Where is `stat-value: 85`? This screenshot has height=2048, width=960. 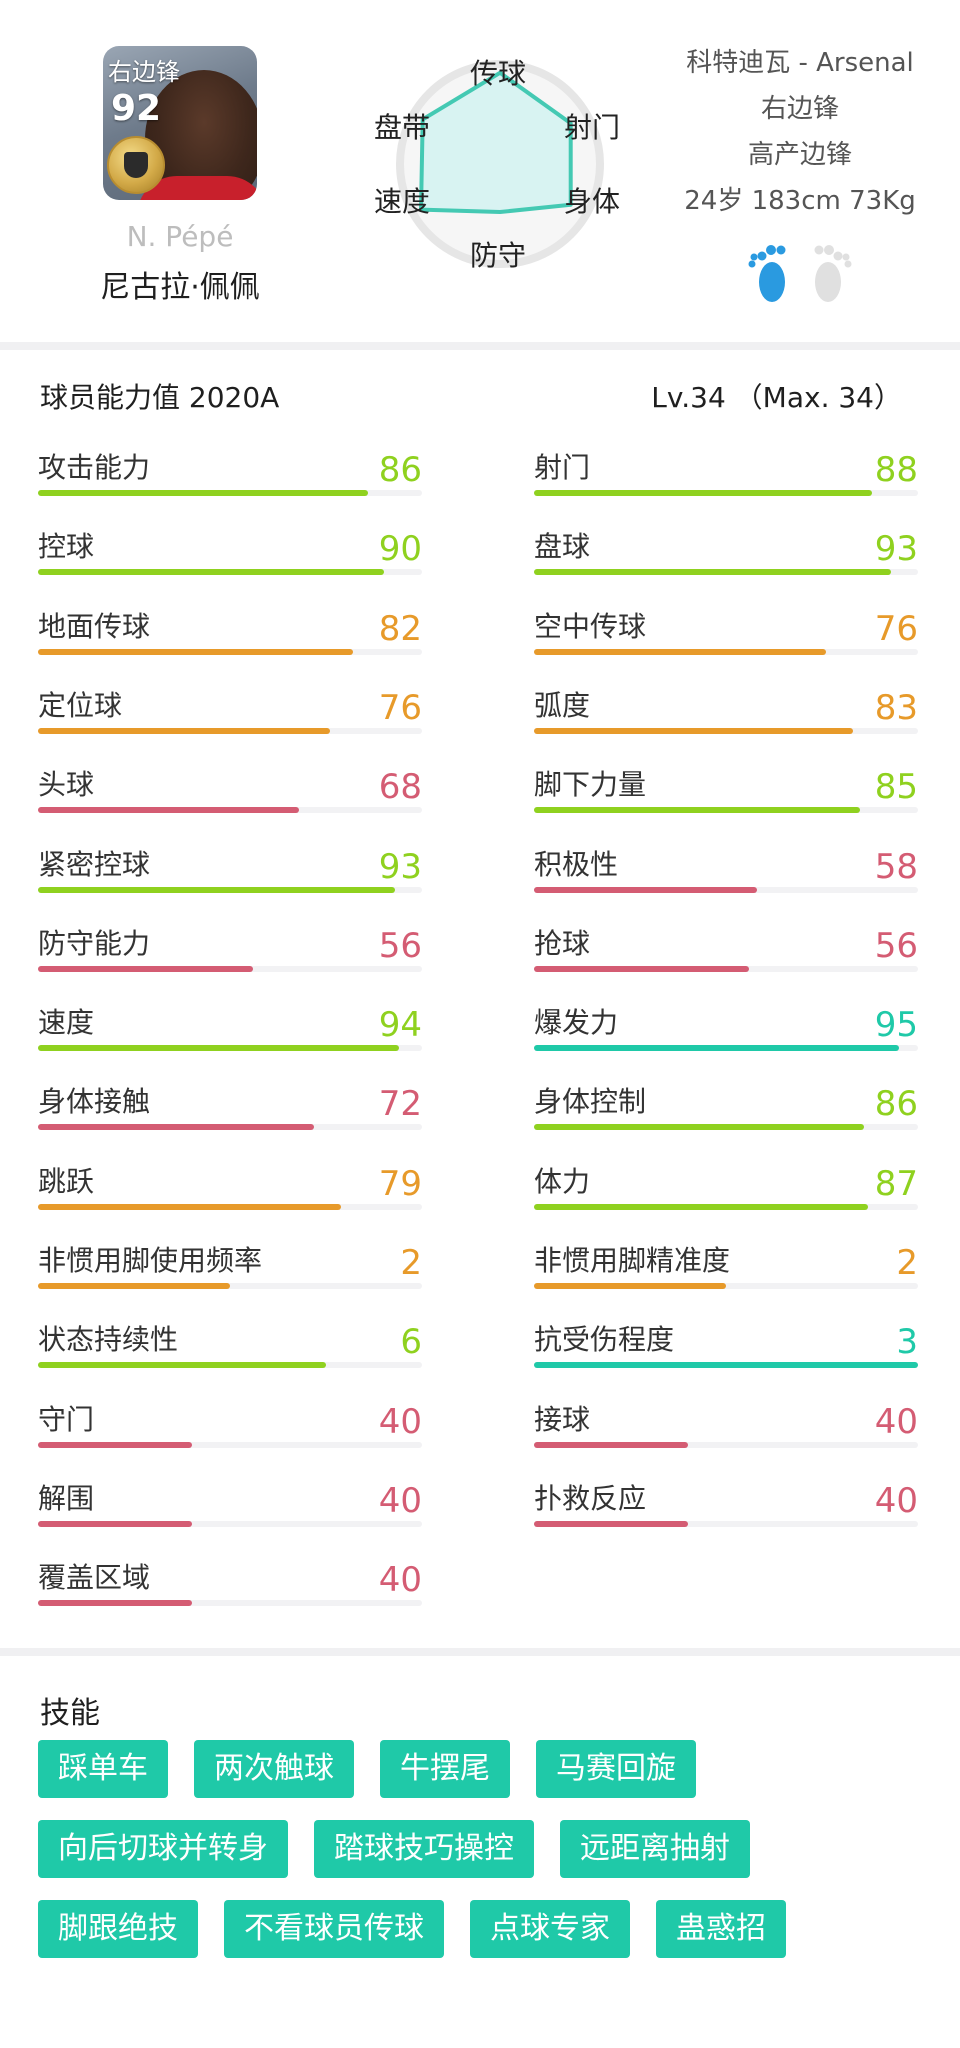 stat-value: 85 is located at coordinates (896, 787).